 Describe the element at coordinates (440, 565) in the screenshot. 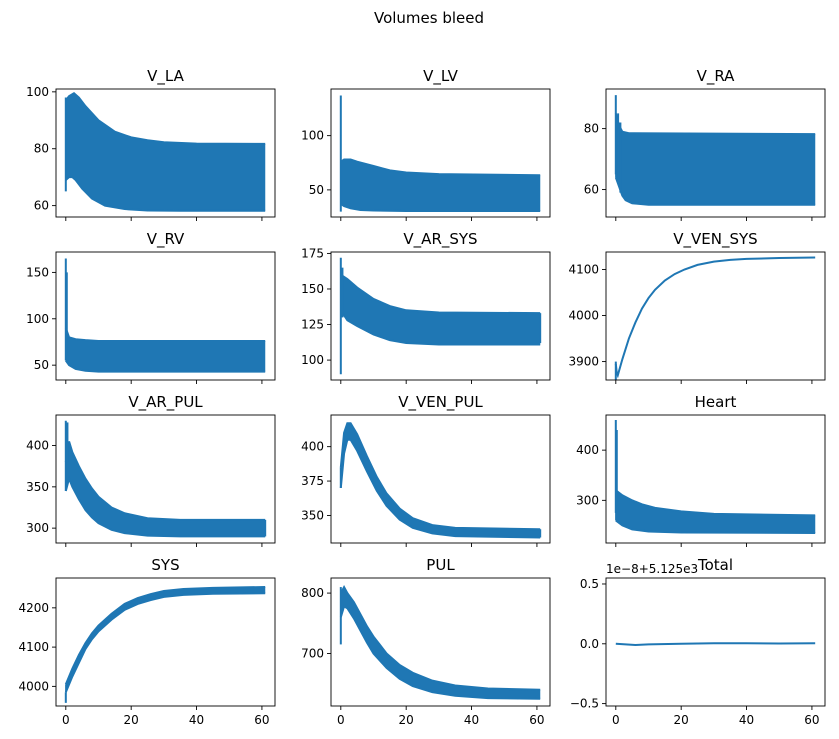

I see `plot-pul-title: PUL` at that location.